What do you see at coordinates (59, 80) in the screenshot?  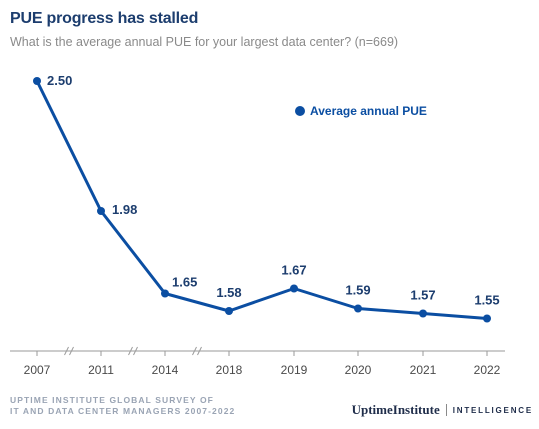 I see `data-label: 2.50` at bounding box center [59, 80].